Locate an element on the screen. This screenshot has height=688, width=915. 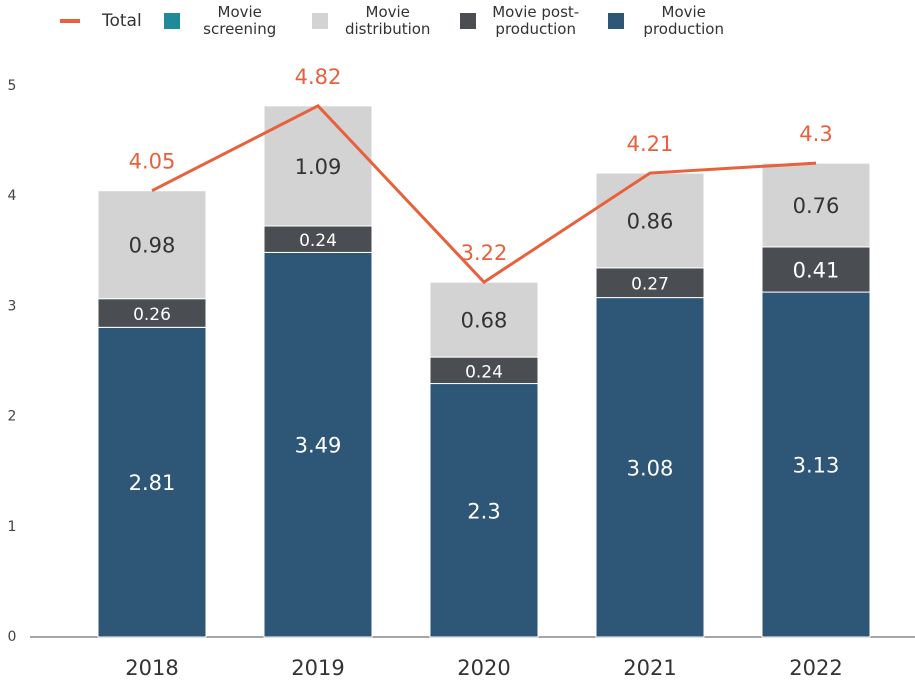
segment-label: 0.27 is located at coordinates (650, 285).